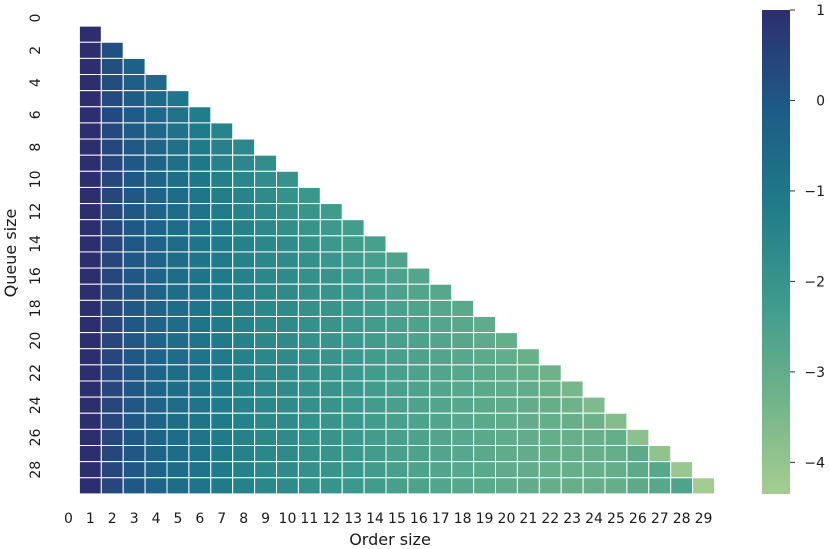 The height and width of the screenshot is (549, 830). I want to click on colorbar-tick-label: 1, so click(820, 11).